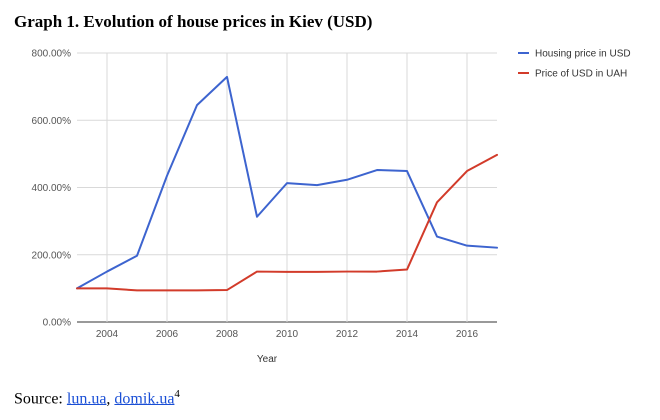 The image size is (660, 420). Describe the element at coordinates (57, 323) in the screenshot. I see `y-tick-label: 0.00%` at that location.